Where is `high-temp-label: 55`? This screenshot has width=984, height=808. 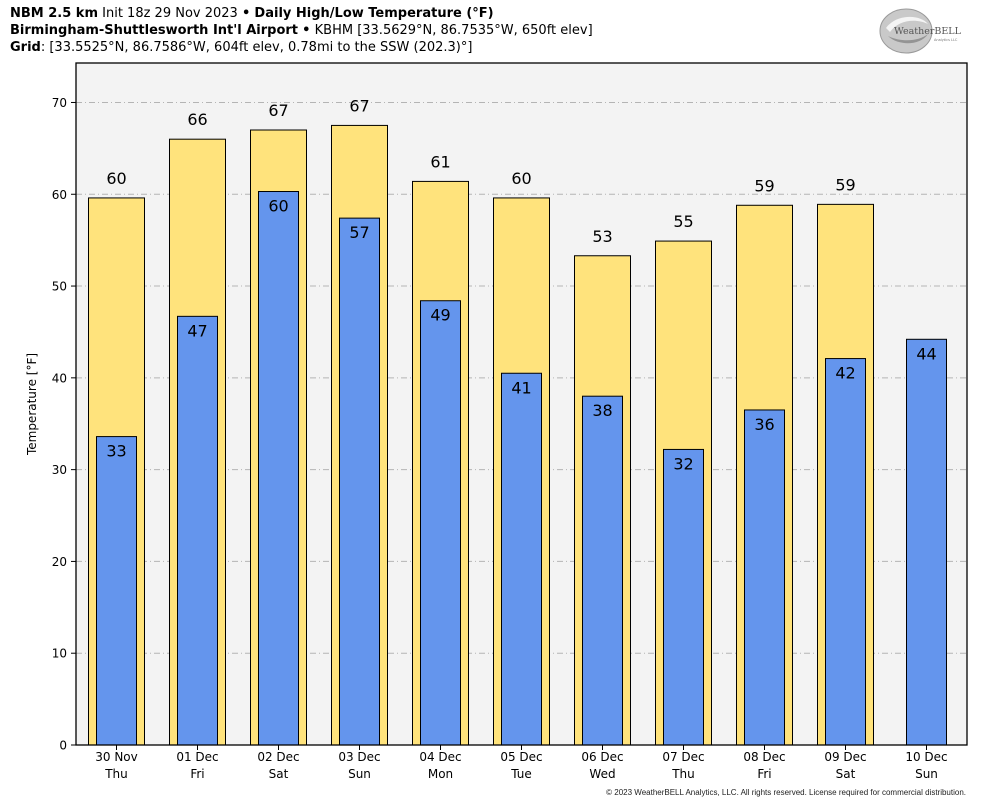
high-temp-label: 55 is located at coordinates (683, 221).